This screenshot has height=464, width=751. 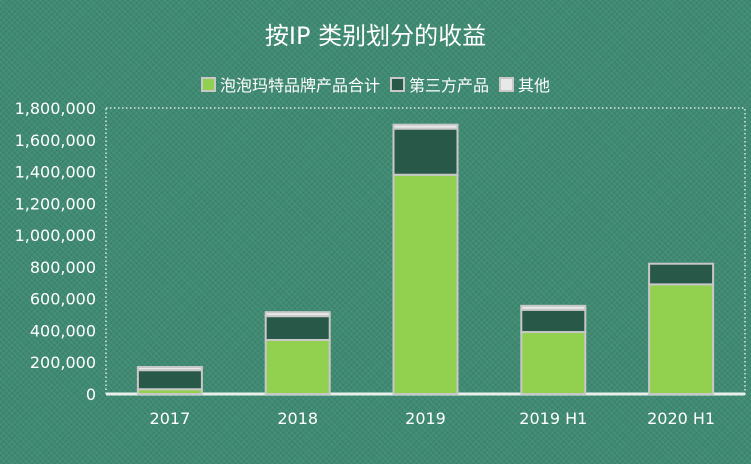 I want to click on x-tick-label: 2019, so click(x=425, y=418).